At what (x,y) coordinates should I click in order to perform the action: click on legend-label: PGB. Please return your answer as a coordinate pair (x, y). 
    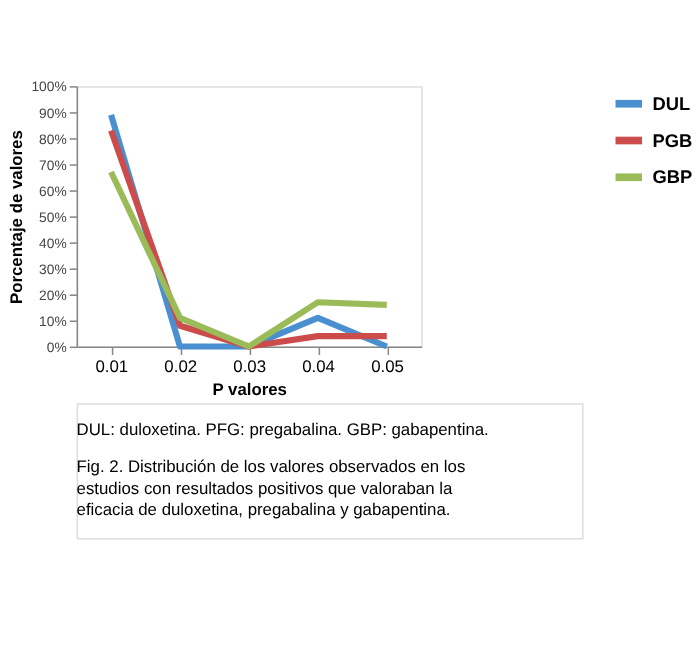
    Looking at the image, I should click on (673, 140).